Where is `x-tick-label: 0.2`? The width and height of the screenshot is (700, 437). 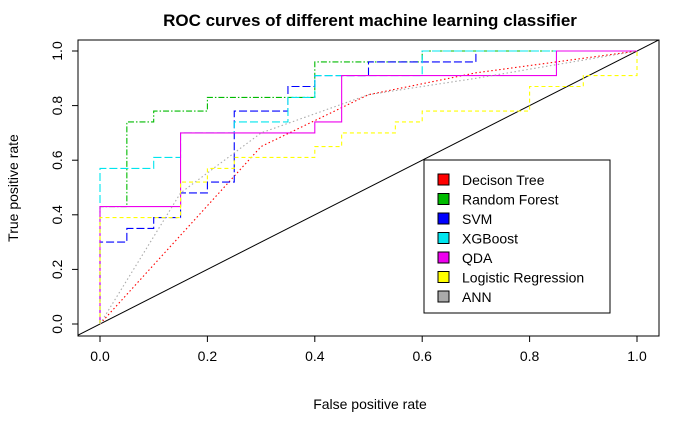 x-tick-label: 0.2 is located at coordinates (208, 356).